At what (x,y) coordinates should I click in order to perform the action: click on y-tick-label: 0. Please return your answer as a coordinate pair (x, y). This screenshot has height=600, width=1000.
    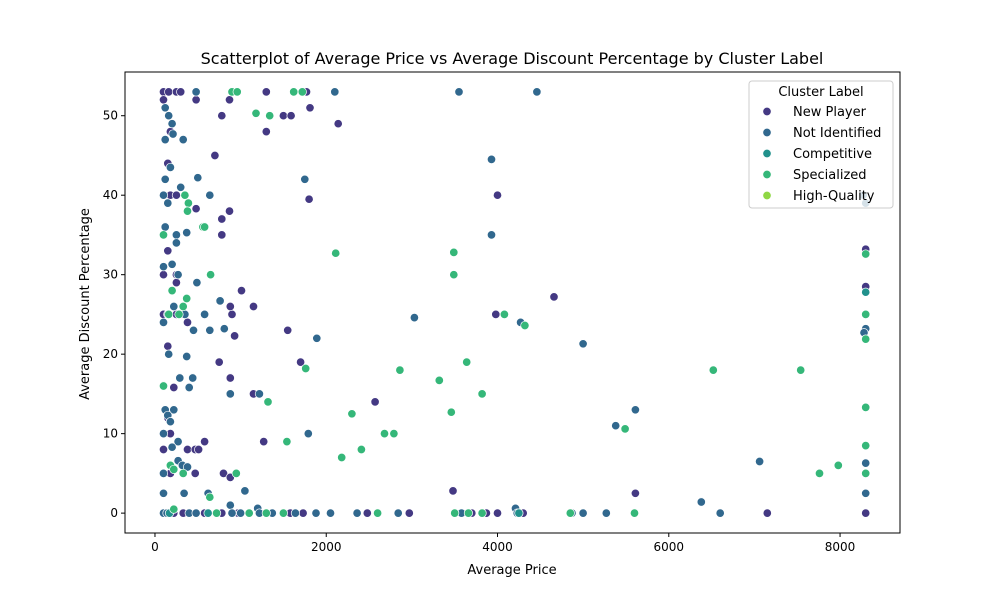
    Looking at the image, I should click on (114, 513).